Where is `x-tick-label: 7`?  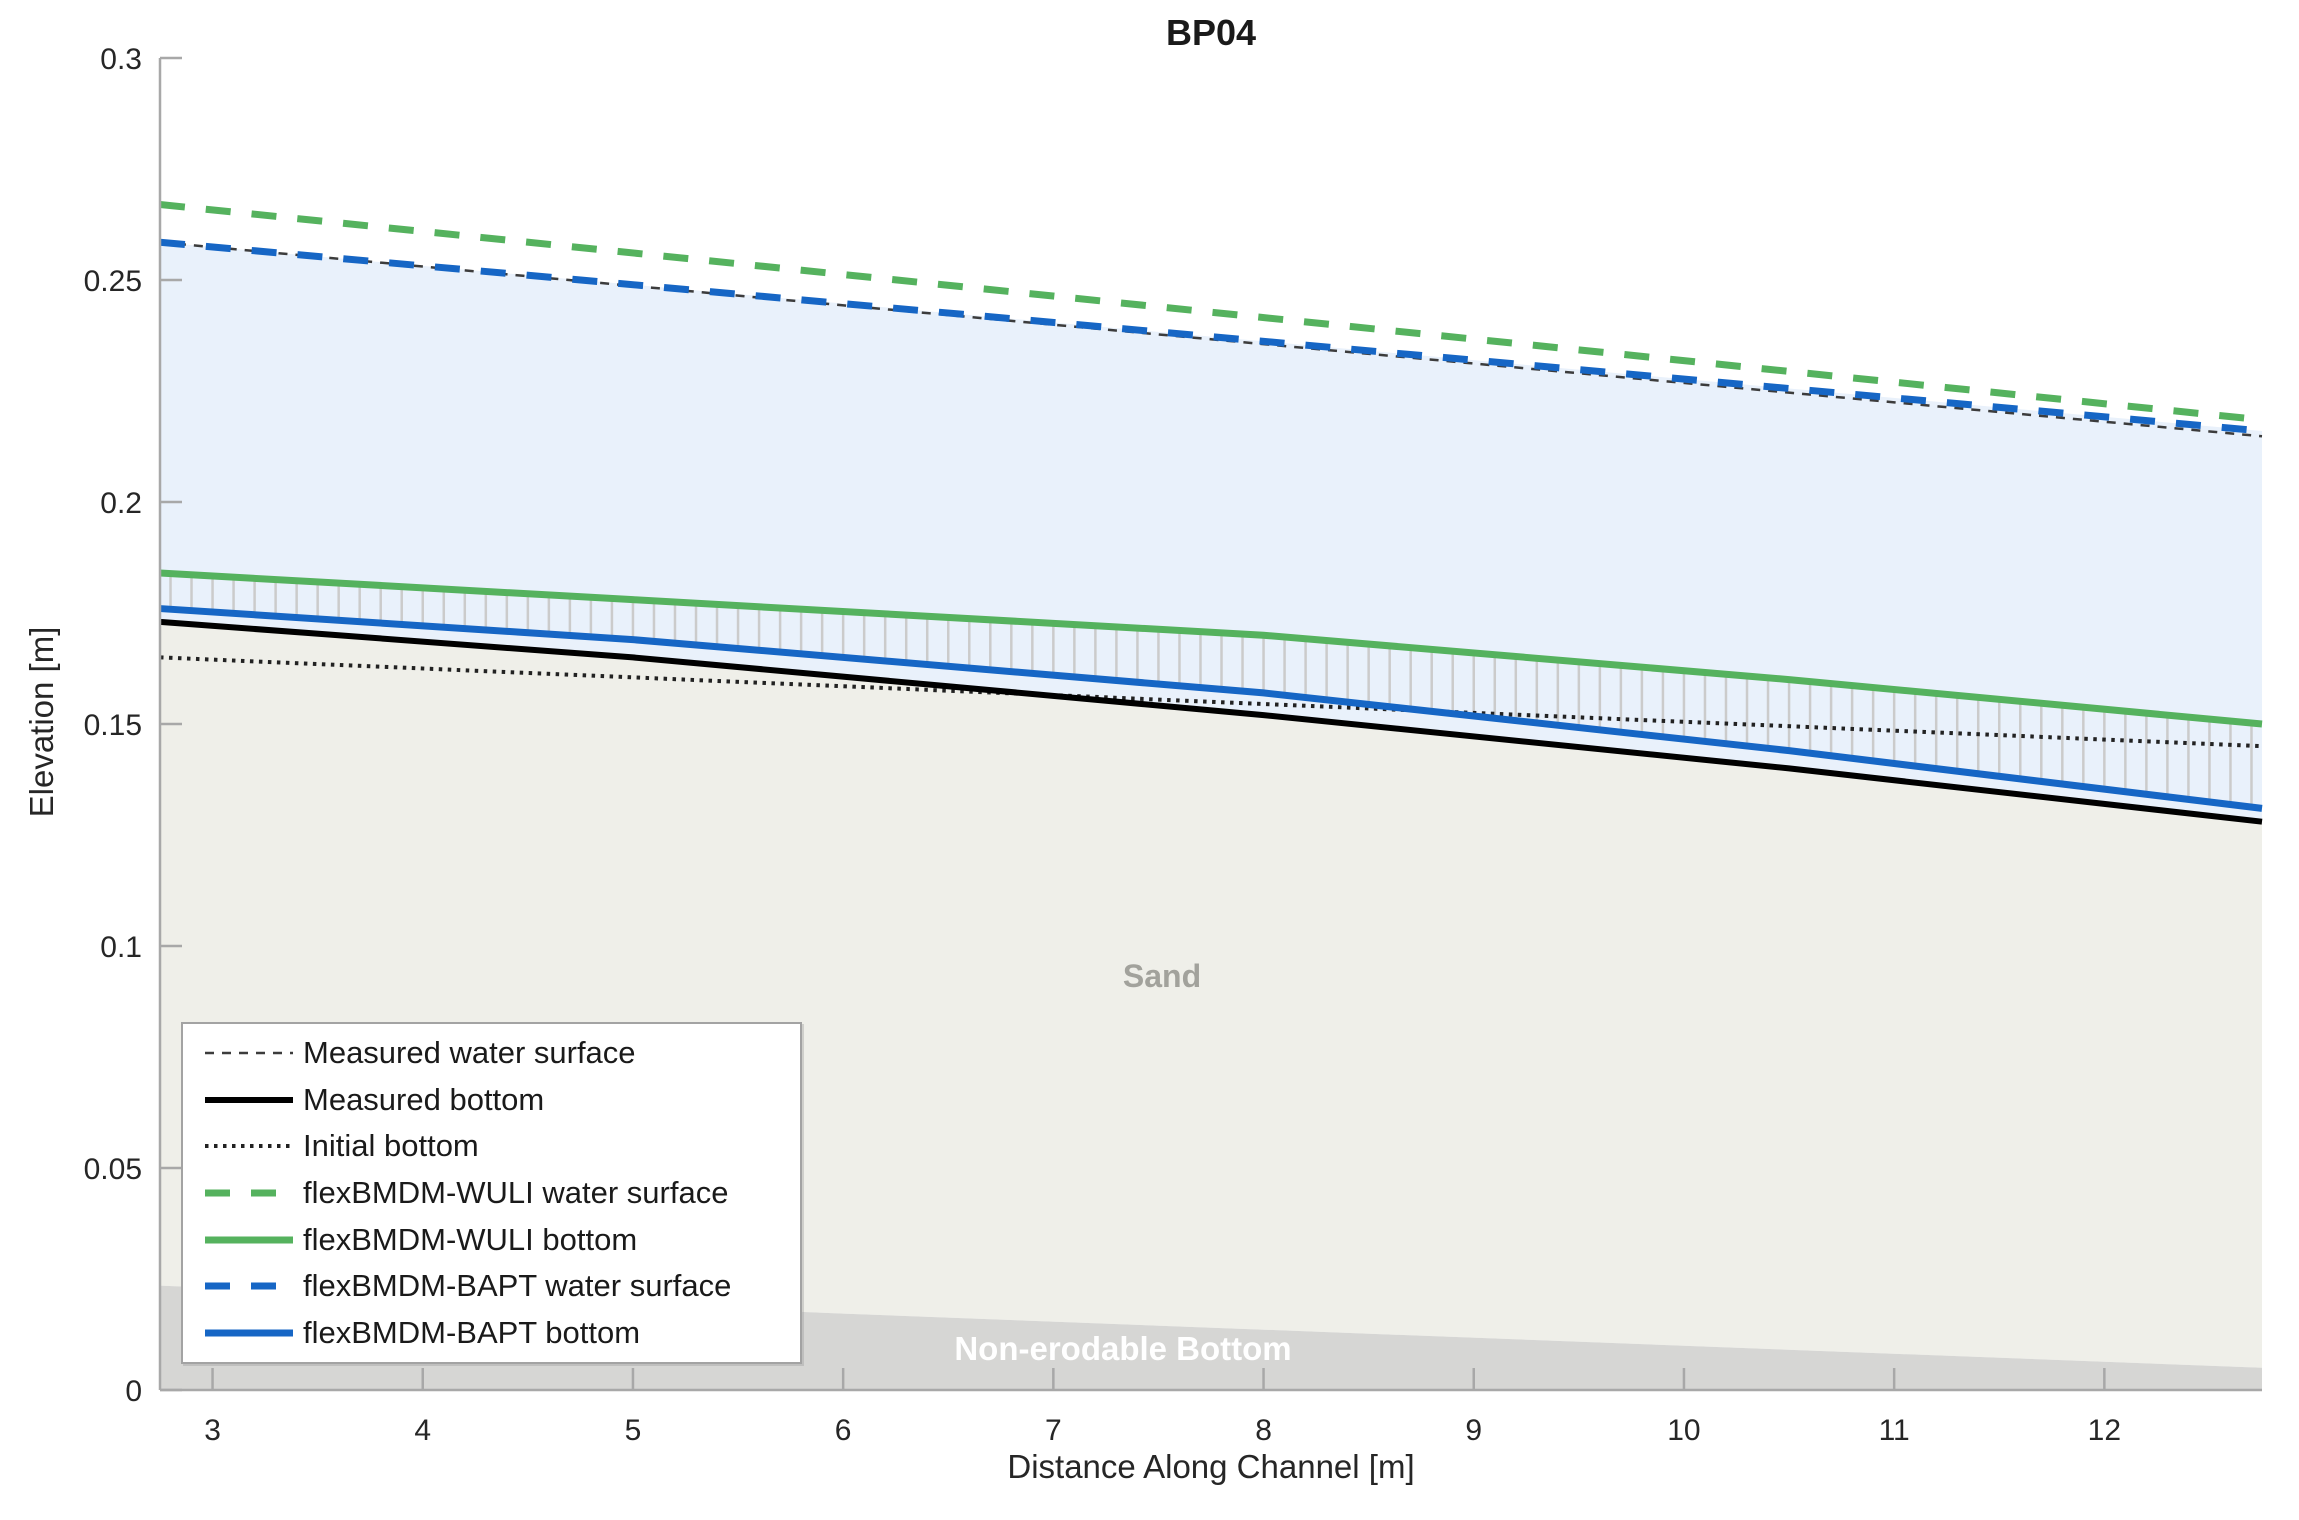
x-tick-label: 7 is located at coordinates (1053, 1430).